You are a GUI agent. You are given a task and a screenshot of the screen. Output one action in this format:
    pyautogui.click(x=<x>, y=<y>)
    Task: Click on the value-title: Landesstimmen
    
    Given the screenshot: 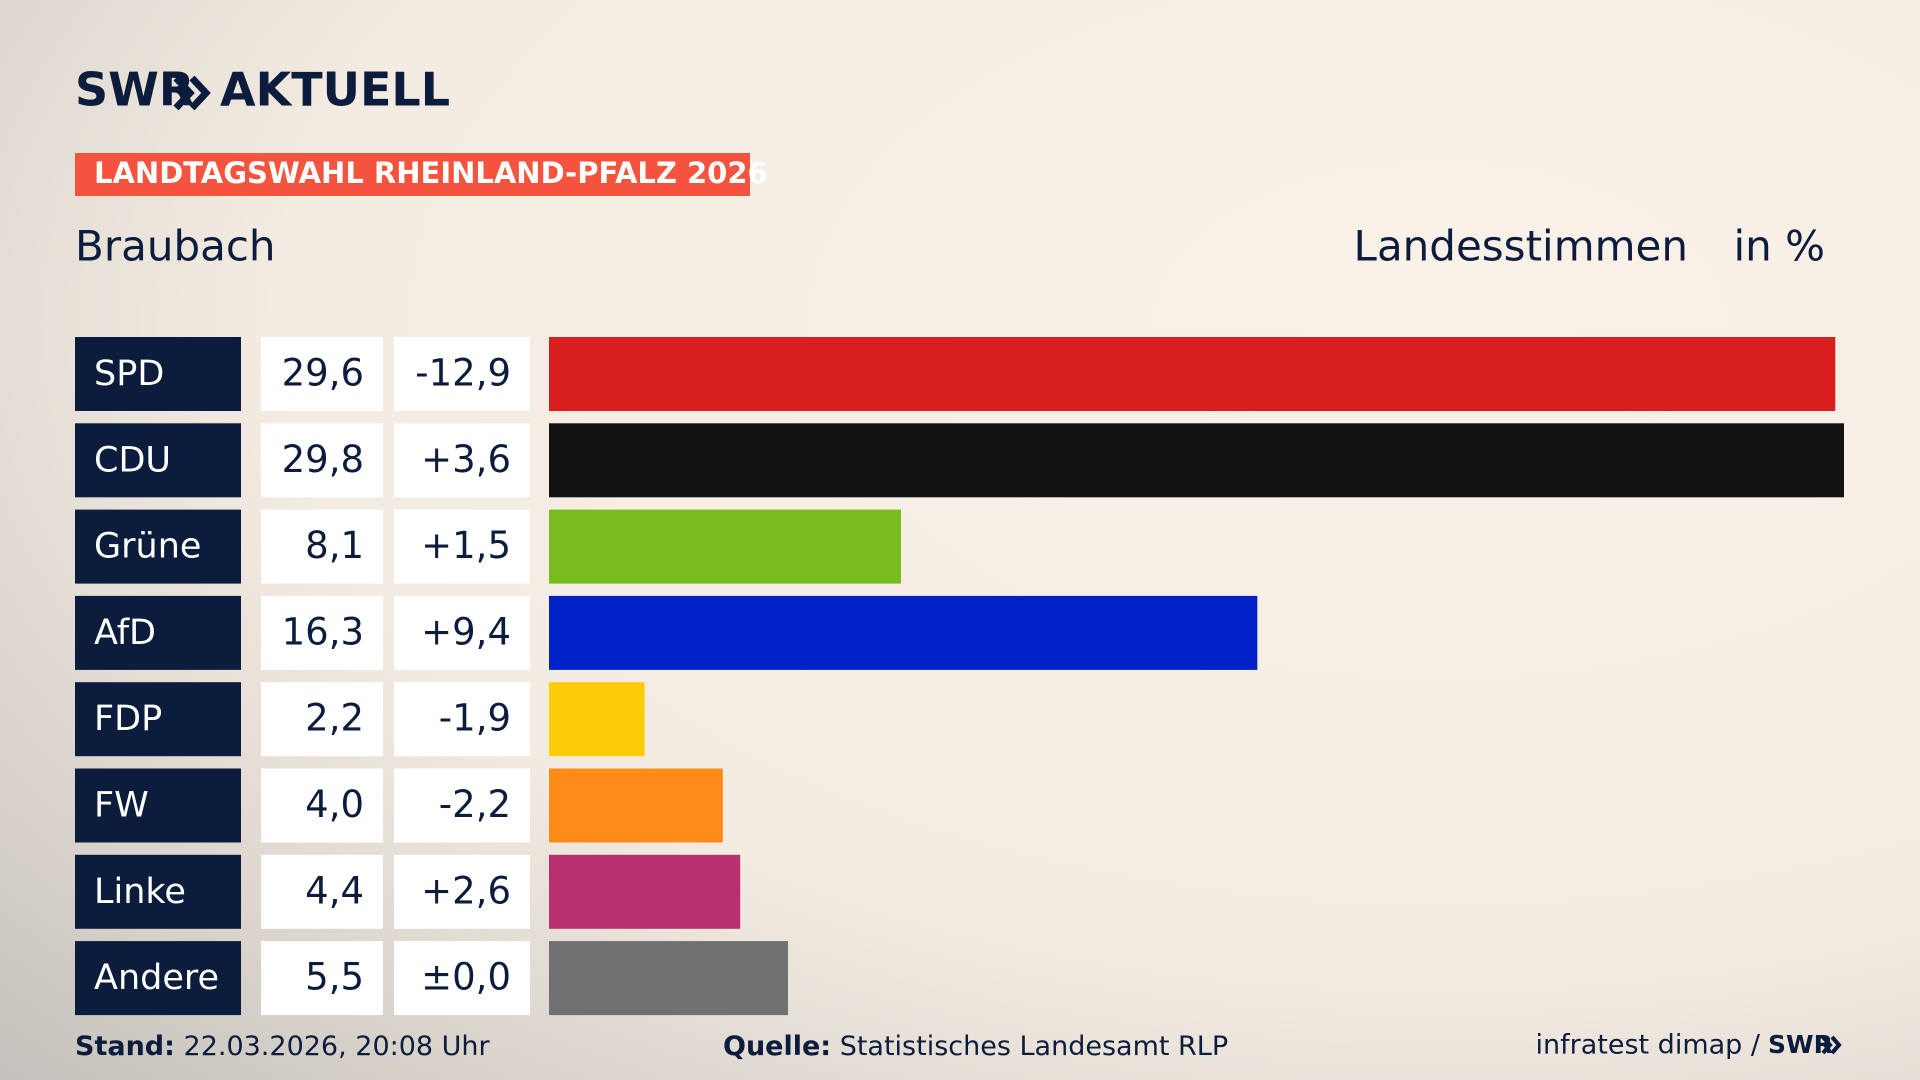 What is the action you would take?
    pyautogui.click(x=1521, y=246)
    